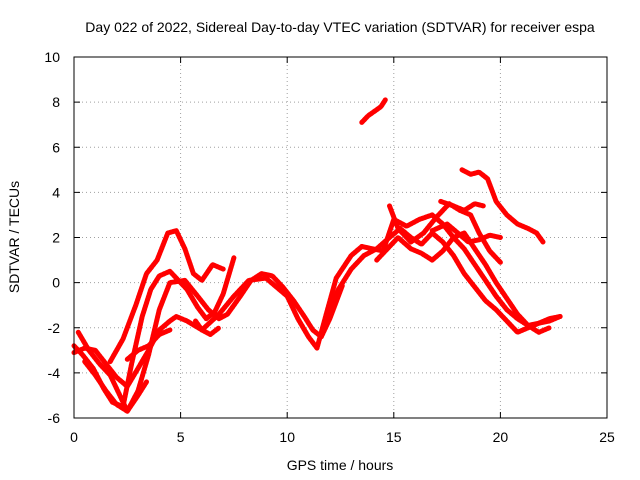  I want to click on x-tick-label: 10, so click(287, 437).